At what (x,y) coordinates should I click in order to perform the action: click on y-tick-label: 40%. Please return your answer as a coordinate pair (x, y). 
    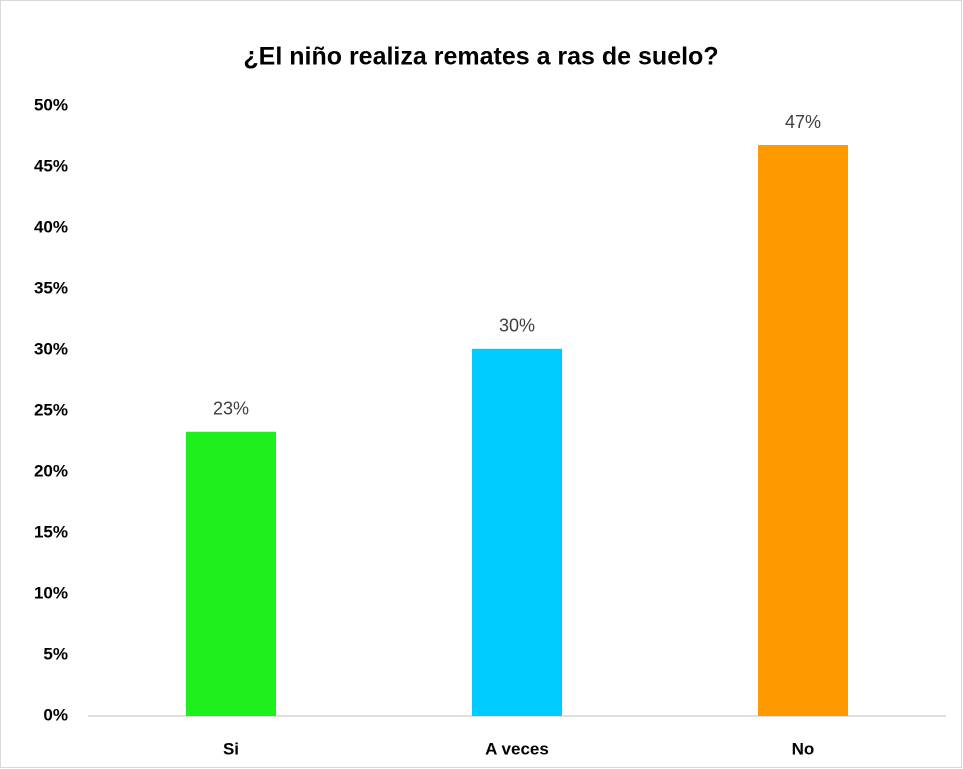
    Looking at the image, I should click on (51, 226).